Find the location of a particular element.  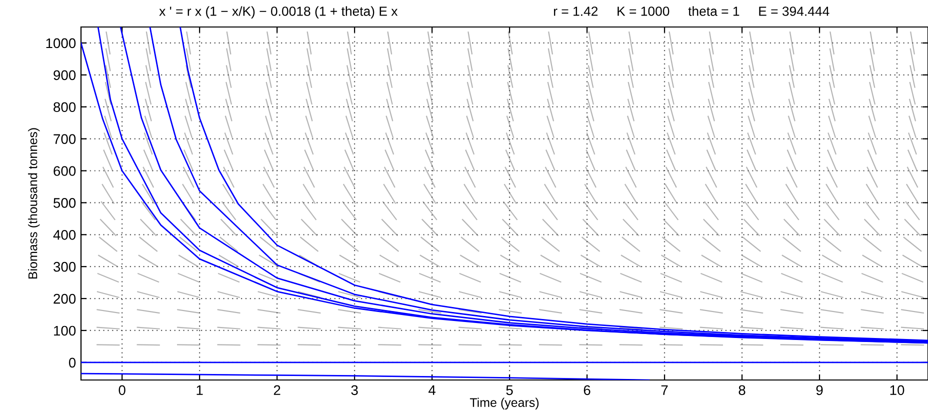

x-tick-label: 2 is located at coordinates (277, 390).